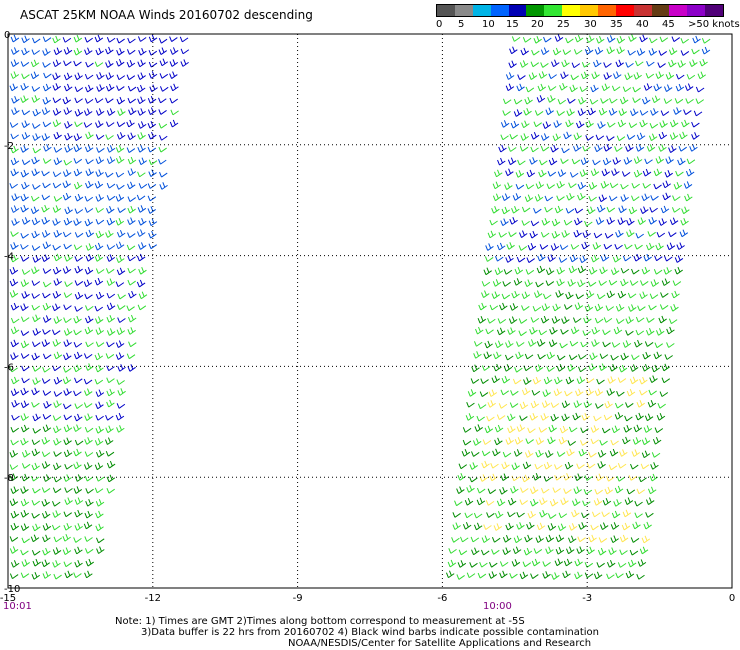  What do you see at coordinates (12, 312) in the screenshot?
I see `latitude-labels: 0 -2 -4 -6 -8 -10` at bounding box center [12, 312].